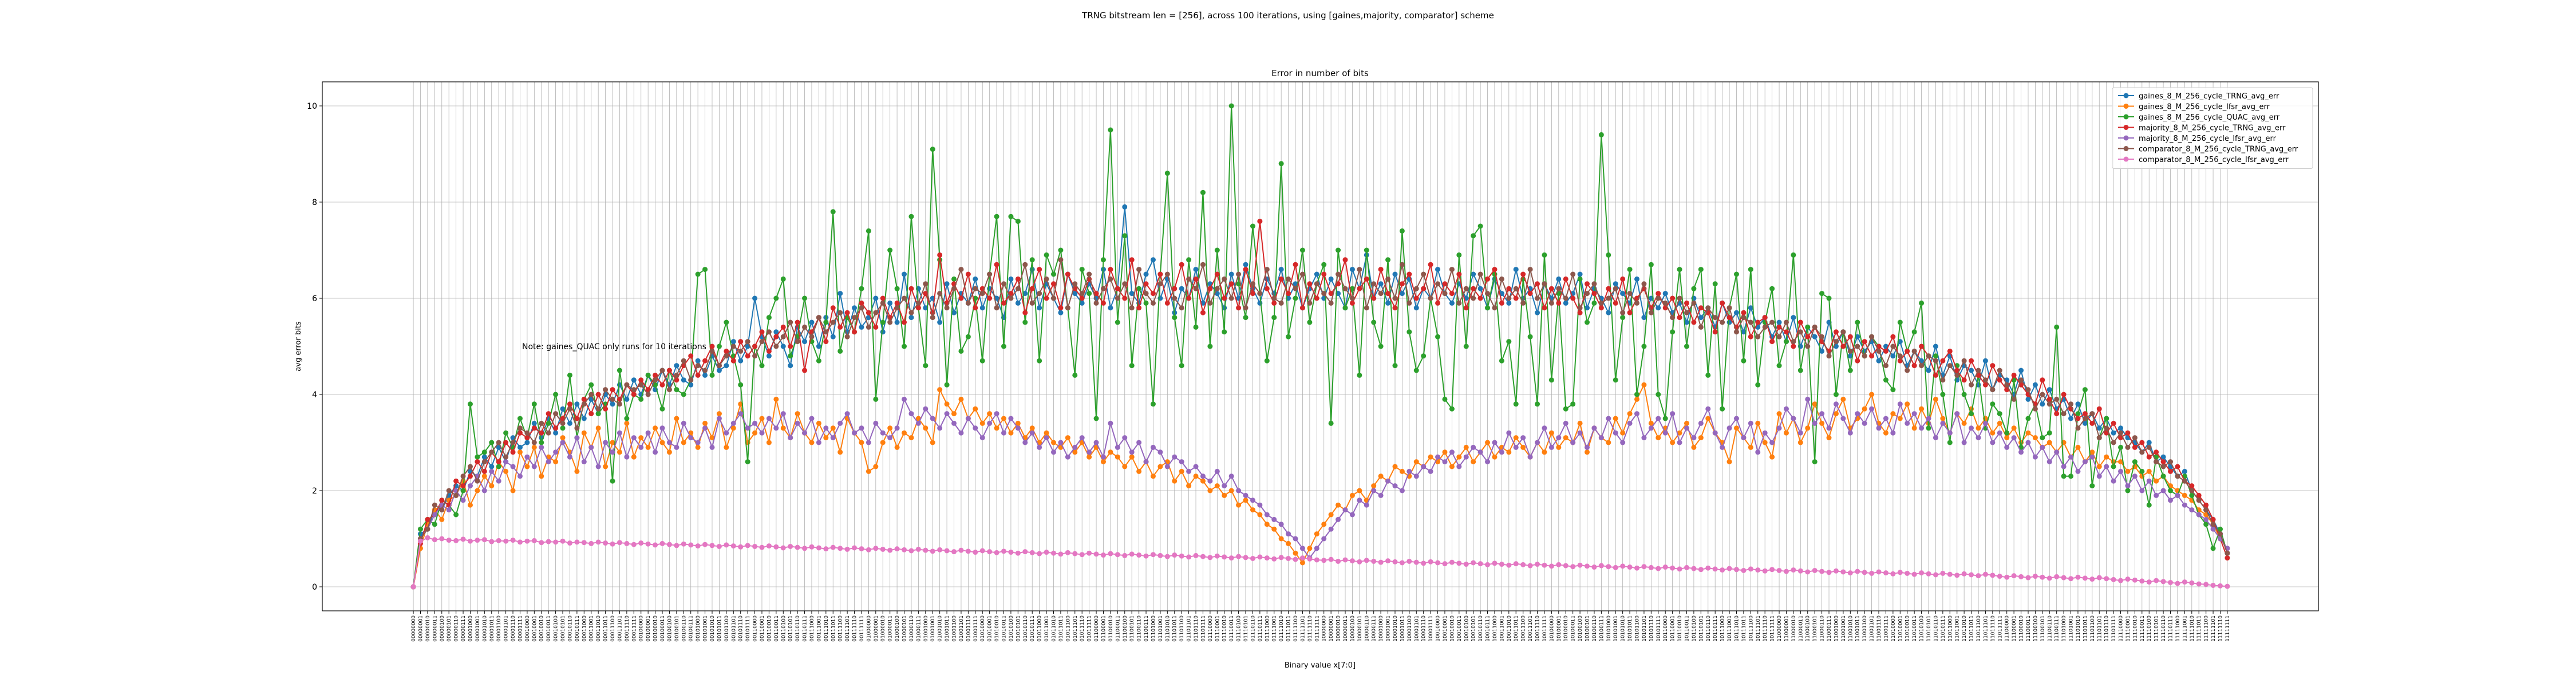 Image resolution: width=2576 pixels, height=687 pixels. I want to click on x-tick-label: 00110110, so click(798, 628).